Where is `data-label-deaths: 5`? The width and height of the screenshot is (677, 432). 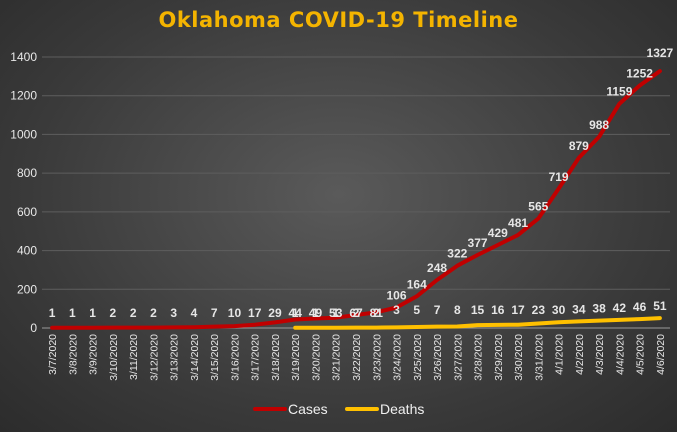
data-label-deaths: 5 is located at coordinates (416, 310).